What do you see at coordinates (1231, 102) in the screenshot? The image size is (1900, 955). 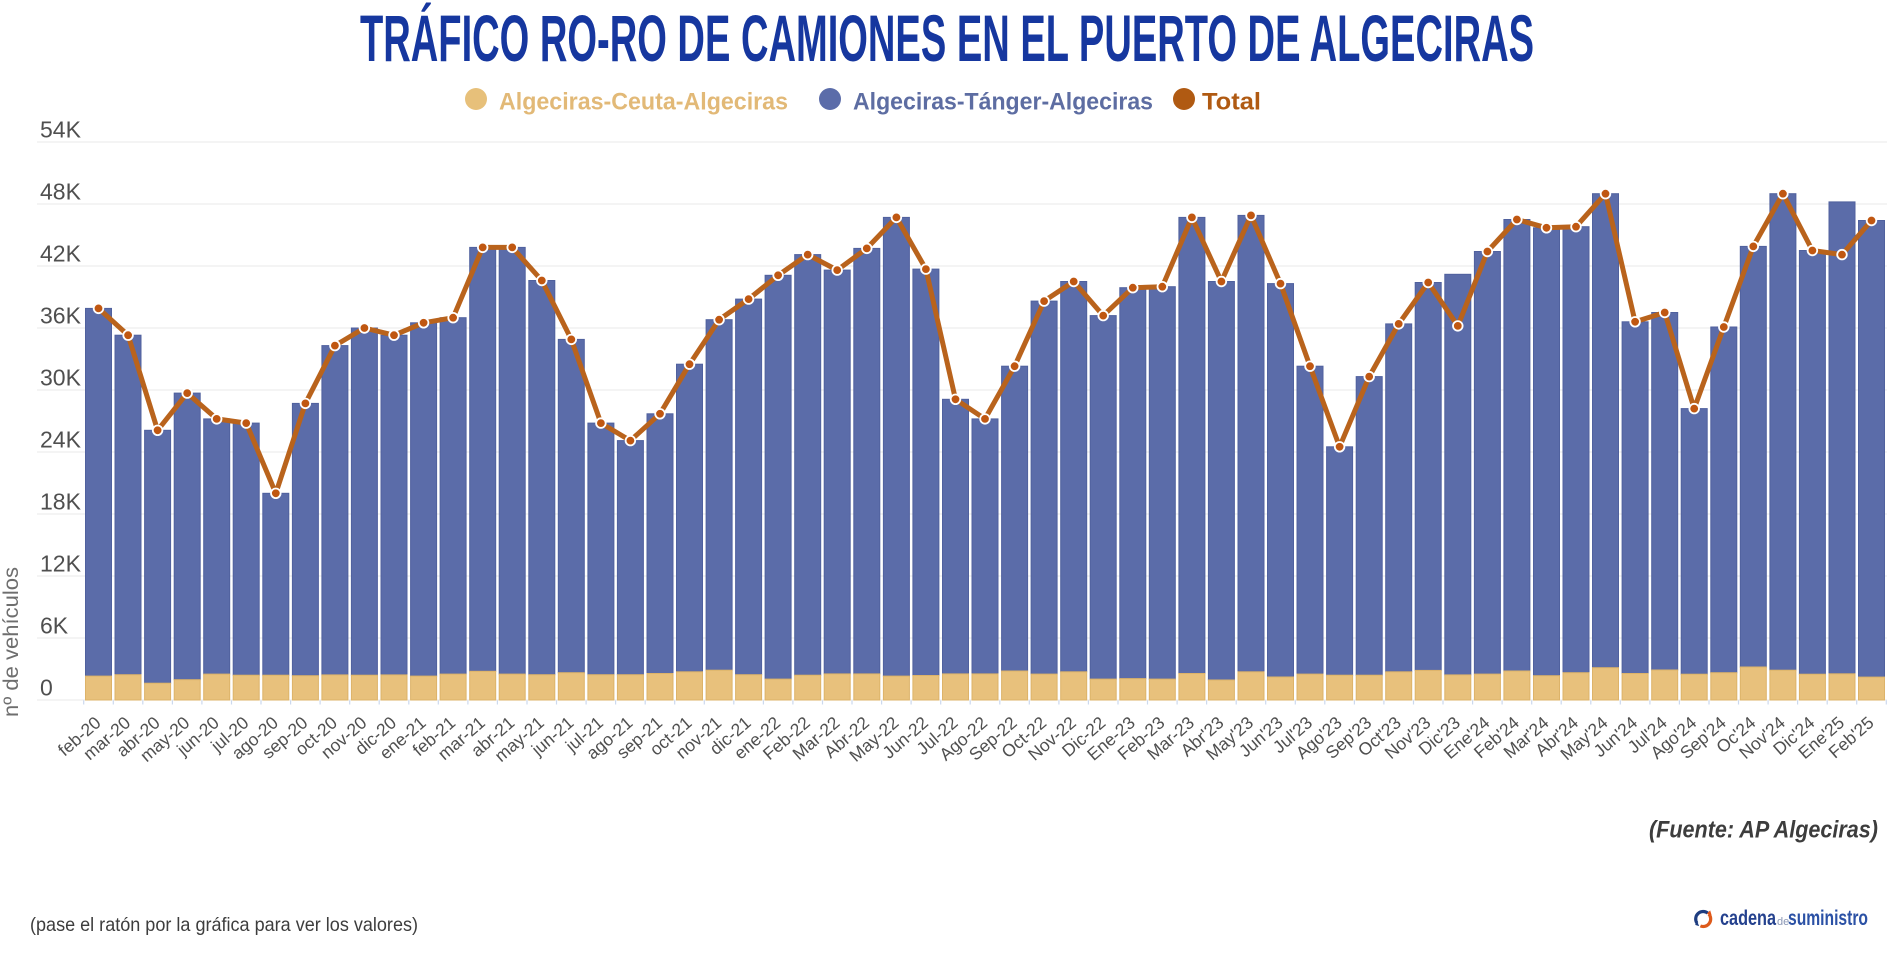 I see `svg-text: Total` at bounding box center [1231, 102].